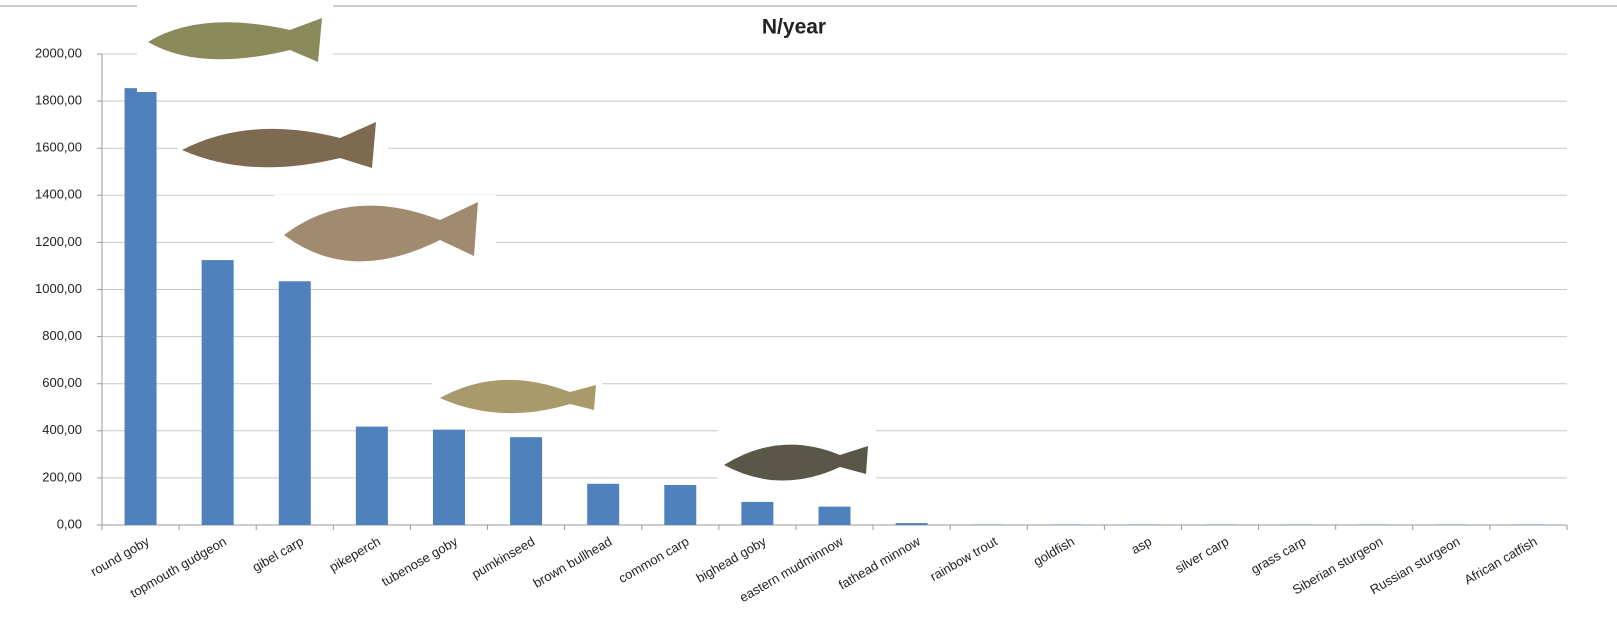 Image resolution: width=1617 pixels, height=637 pixels. What do you see at coordinates (120, 556) in the screenshot?
I see `x-tick-label: round goby` at bounding box center [120, 556].